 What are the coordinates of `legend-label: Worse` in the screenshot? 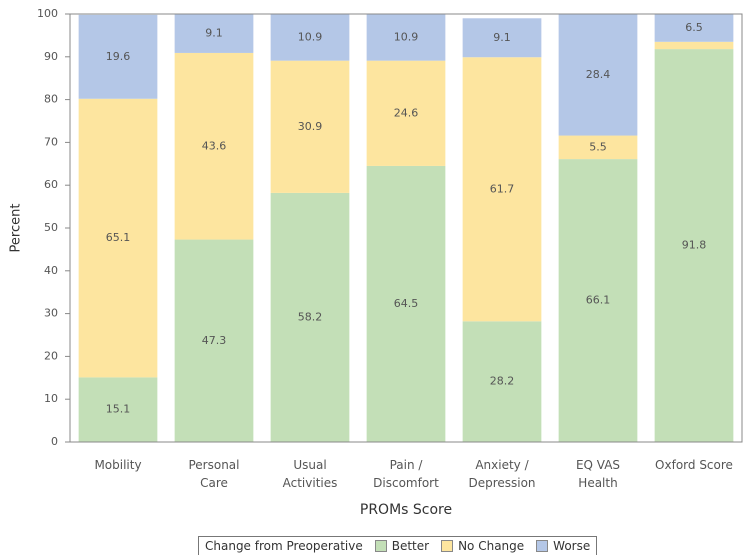 It's located at (572, 546).